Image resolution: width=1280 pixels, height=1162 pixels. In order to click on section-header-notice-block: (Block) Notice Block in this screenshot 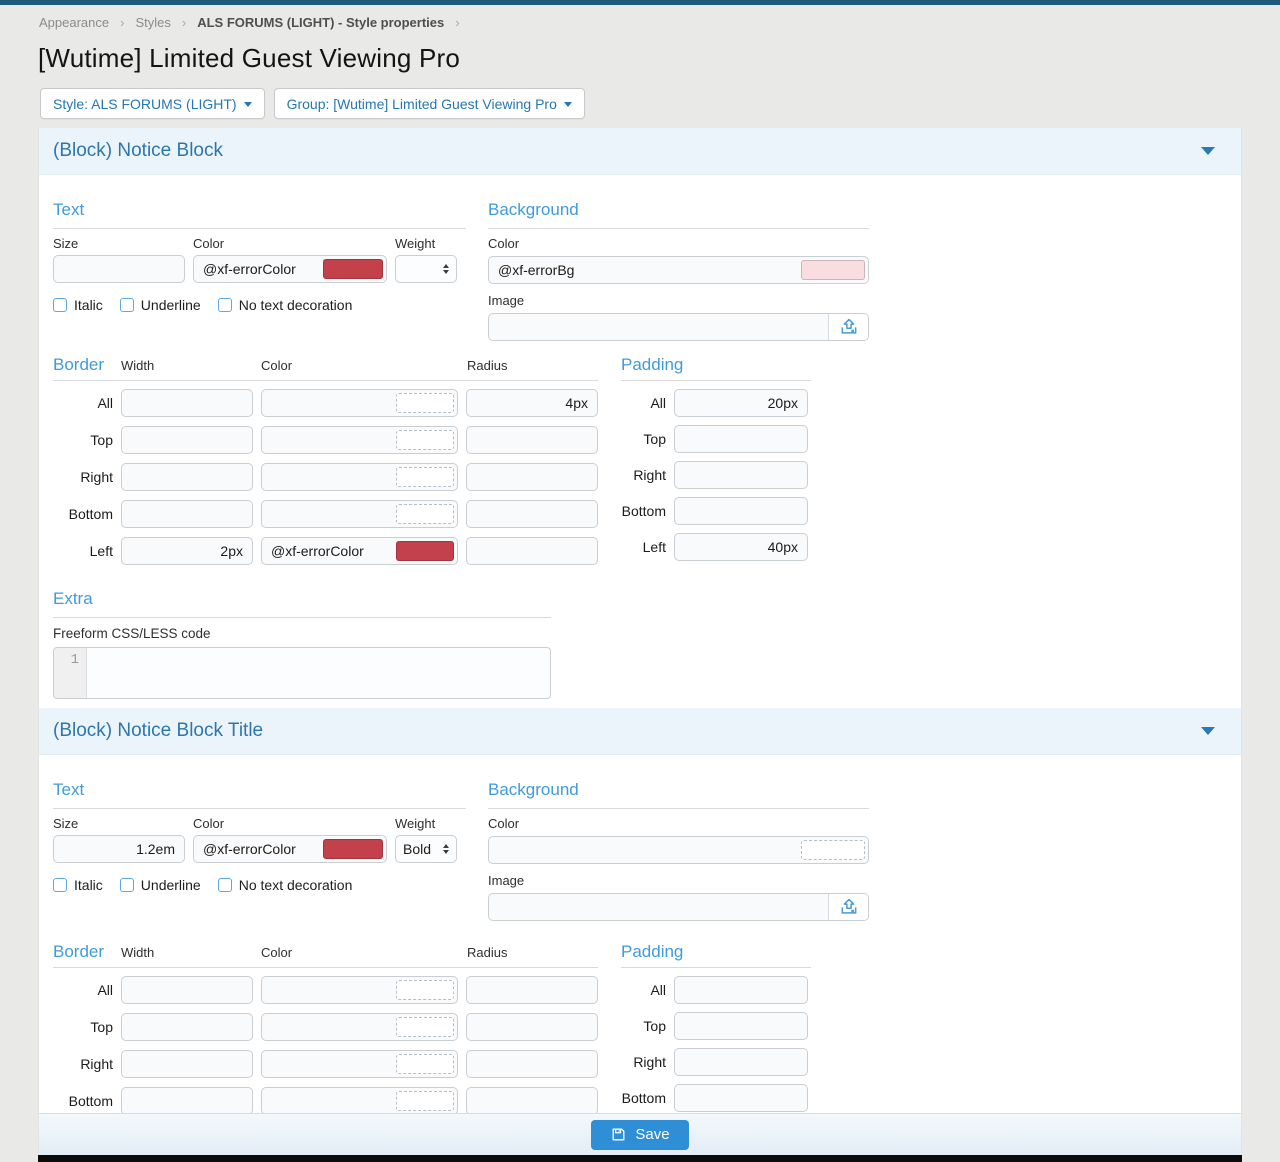, I will do `click(640, 151)`.